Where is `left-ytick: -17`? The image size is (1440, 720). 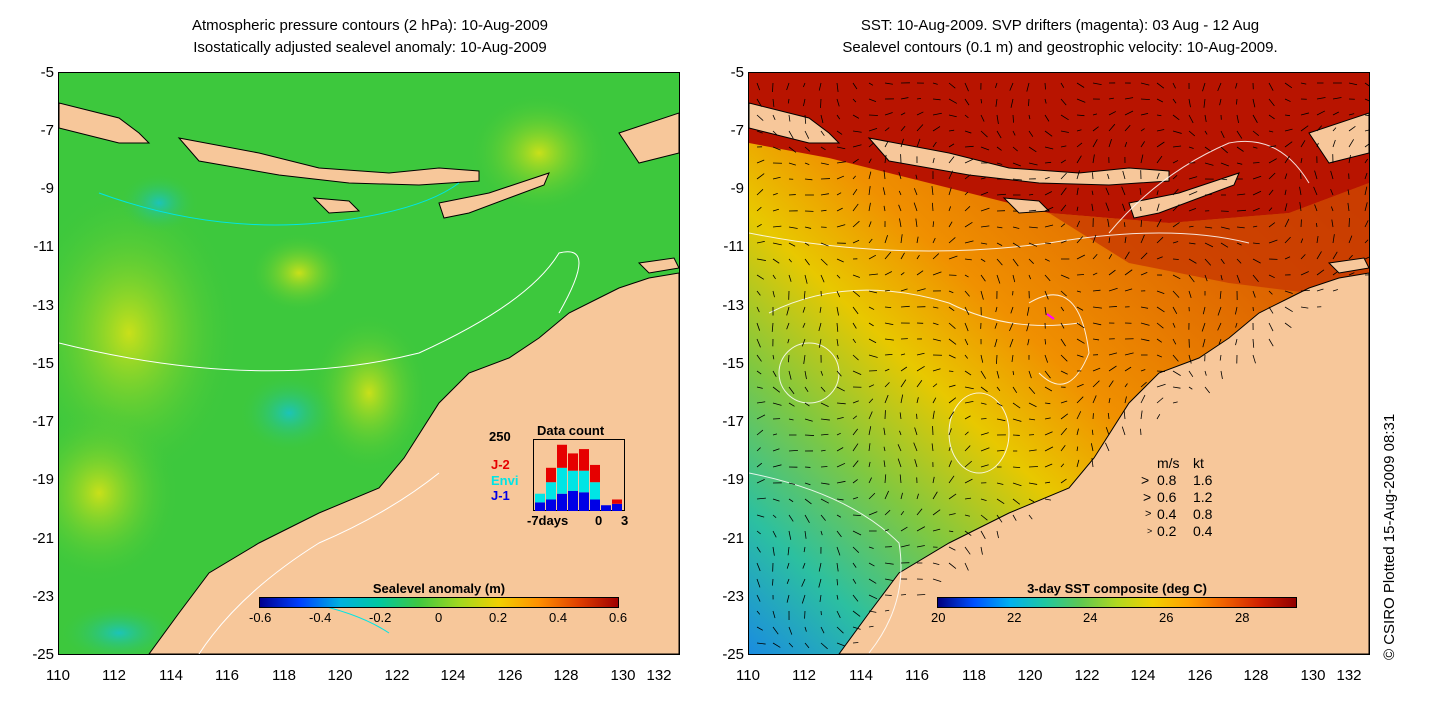 left-ytick: -17 is located at coordinates (43, 421).